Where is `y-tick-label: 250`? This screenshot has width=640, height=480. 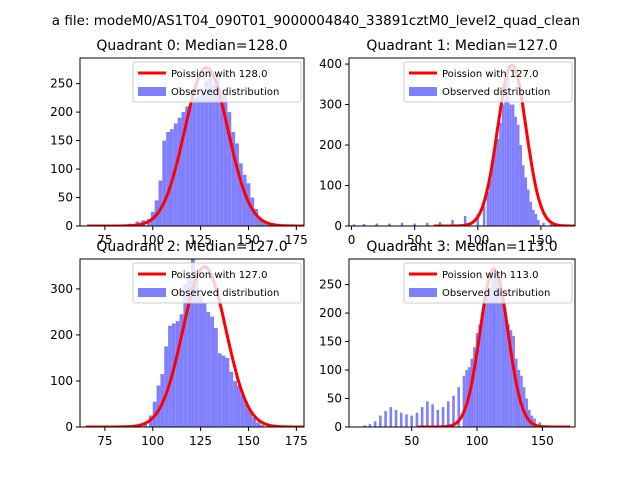 y-tick-label: 250 is located at coordinates (330, 285).